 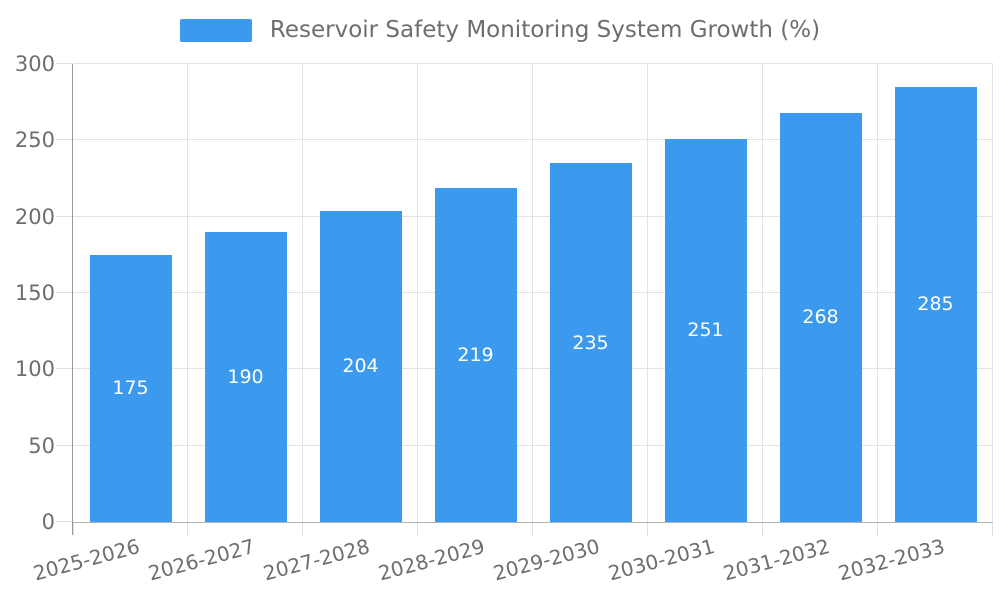 What do you see at coordinates (41, 445) in the screenshot?
I see `y-axis-tick-label: 50` at bounding box center [41, 445].